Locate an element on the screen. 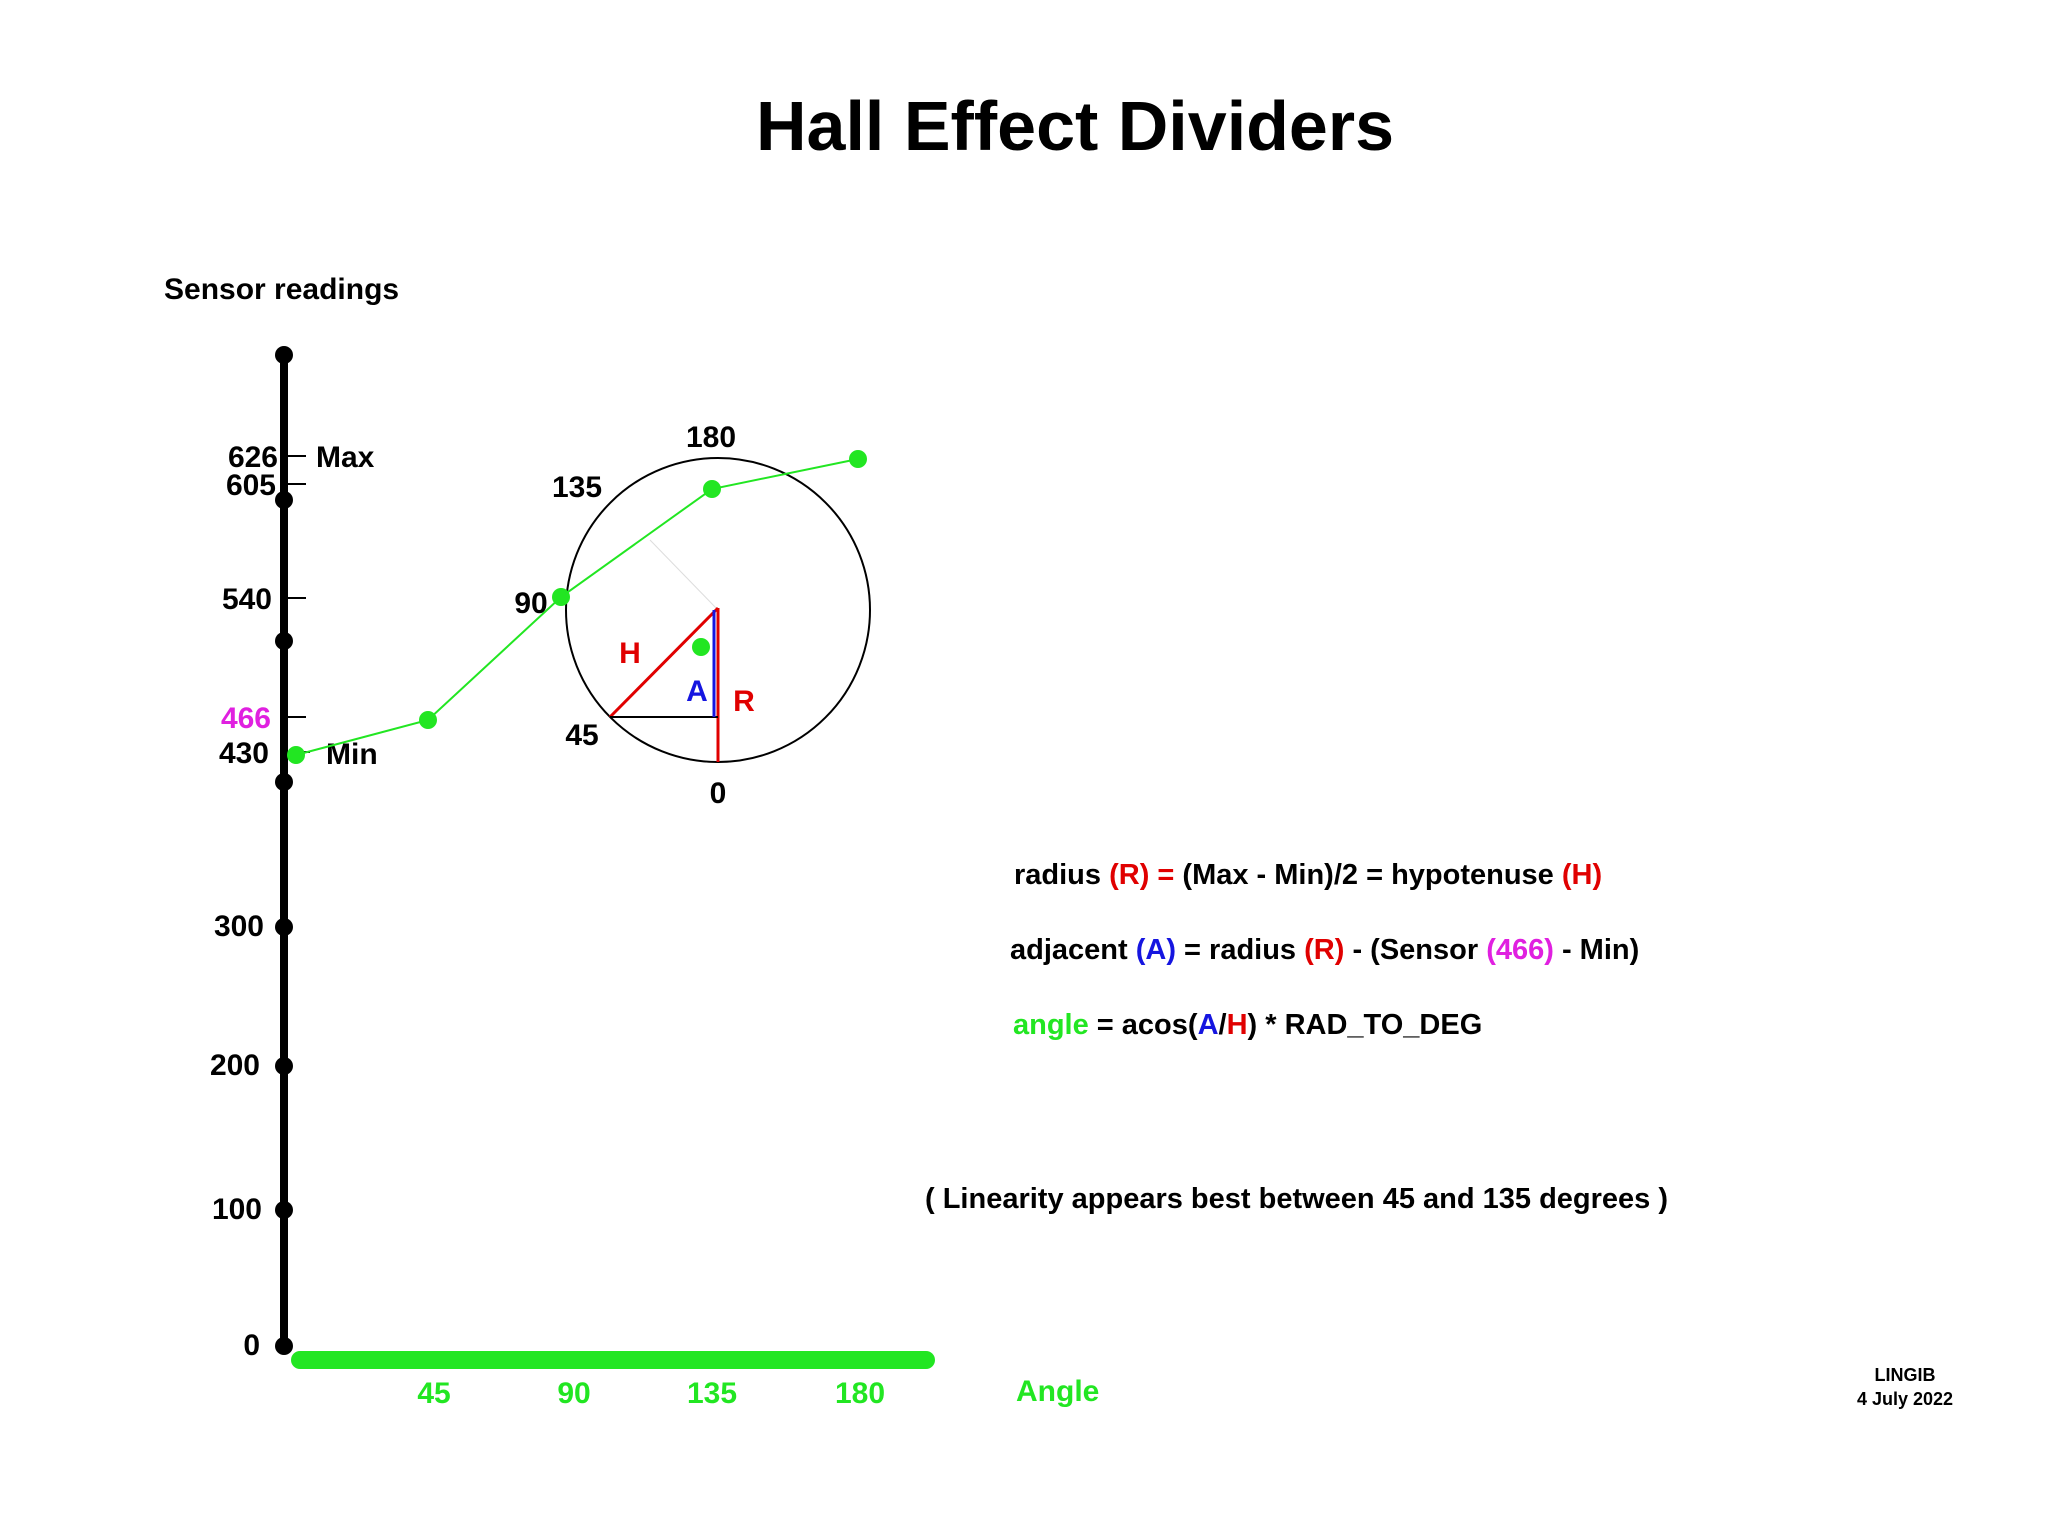  min-label: Min is located at coordinates (352, 754).